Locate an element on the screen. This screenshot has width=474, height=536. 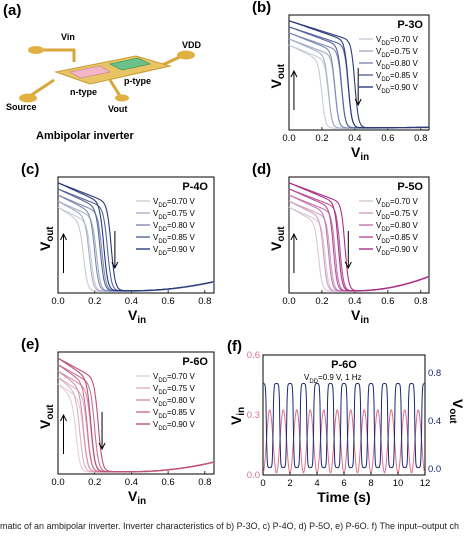
panel-label: (f) is located at coordinates (234, 346).